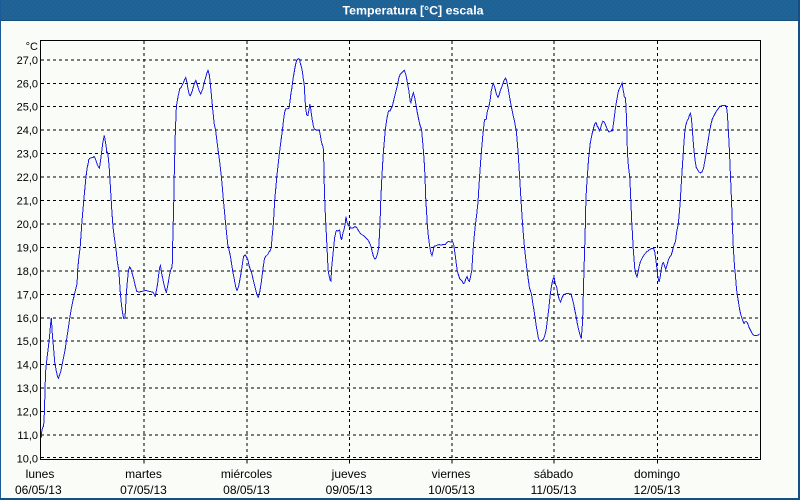 This screenshot has height=500, width=800. Describe the element at coordinates (451, 490) in the screenshot. I see `svg-text: 10/05/13` at that location.